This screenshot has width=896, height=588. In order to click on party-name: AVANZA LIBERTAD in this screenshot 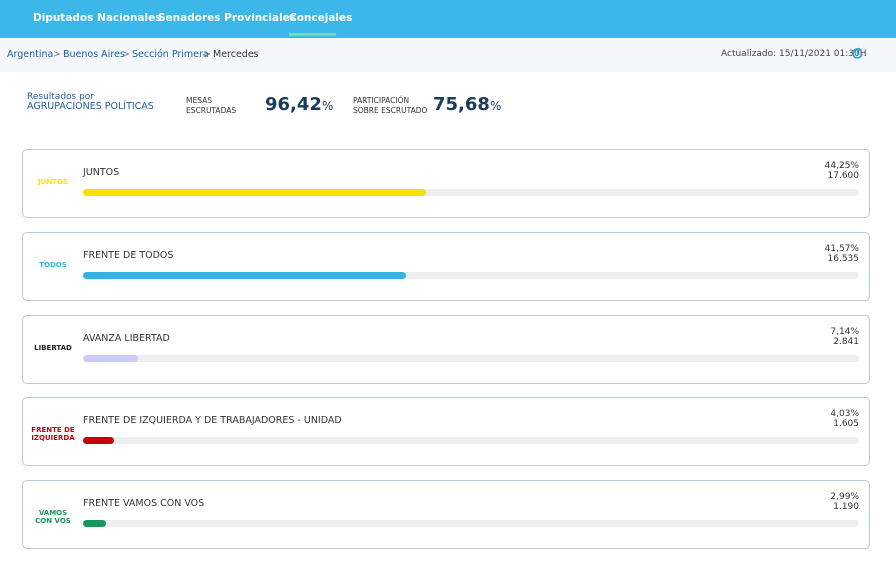, I will do `click(126, 338)`.